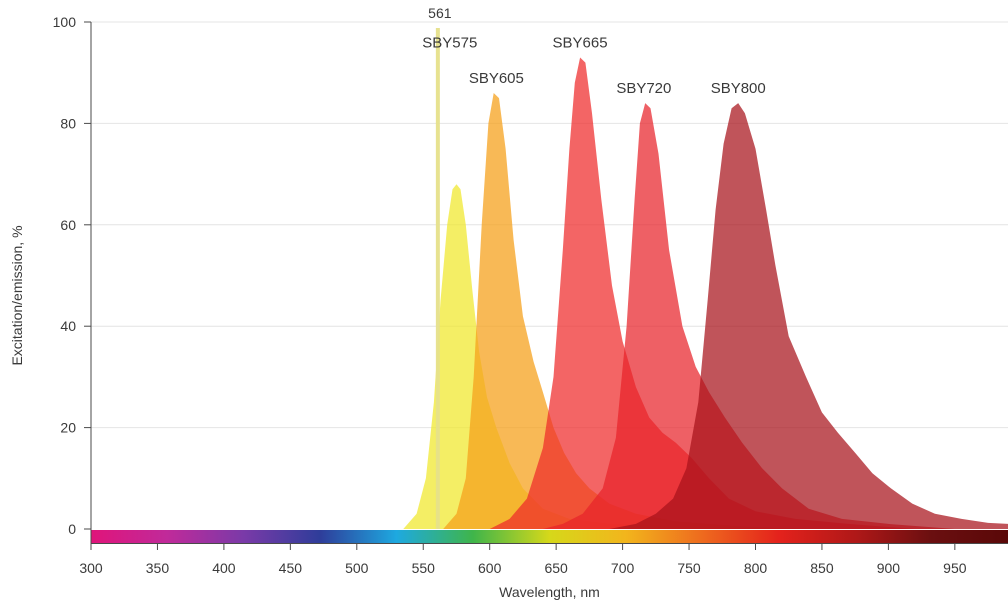 The height and width of the screenshot is (606, 1008). I want to click on series-label-sby720: SBY720, so click(643, 88).